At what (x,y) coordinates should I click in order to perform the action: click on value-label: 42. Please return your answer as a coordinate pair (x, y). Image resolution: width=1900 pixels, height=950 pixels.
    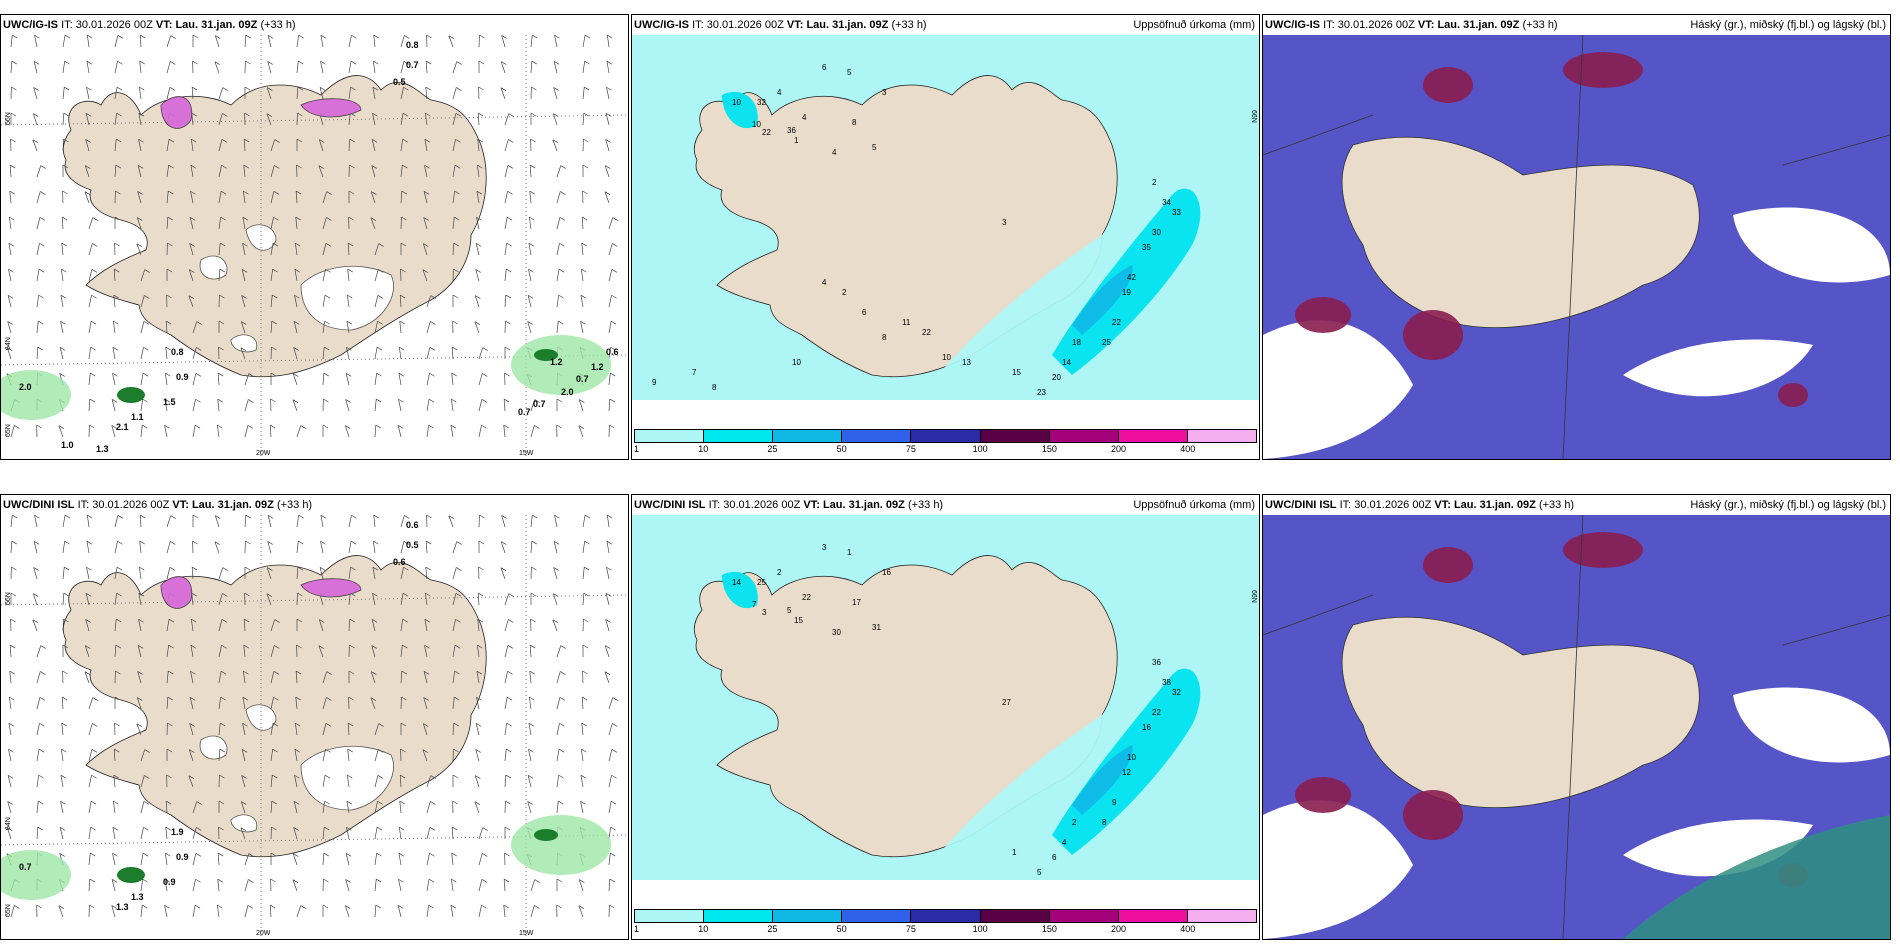
    Looking at the image, I should click on (1131, 277).